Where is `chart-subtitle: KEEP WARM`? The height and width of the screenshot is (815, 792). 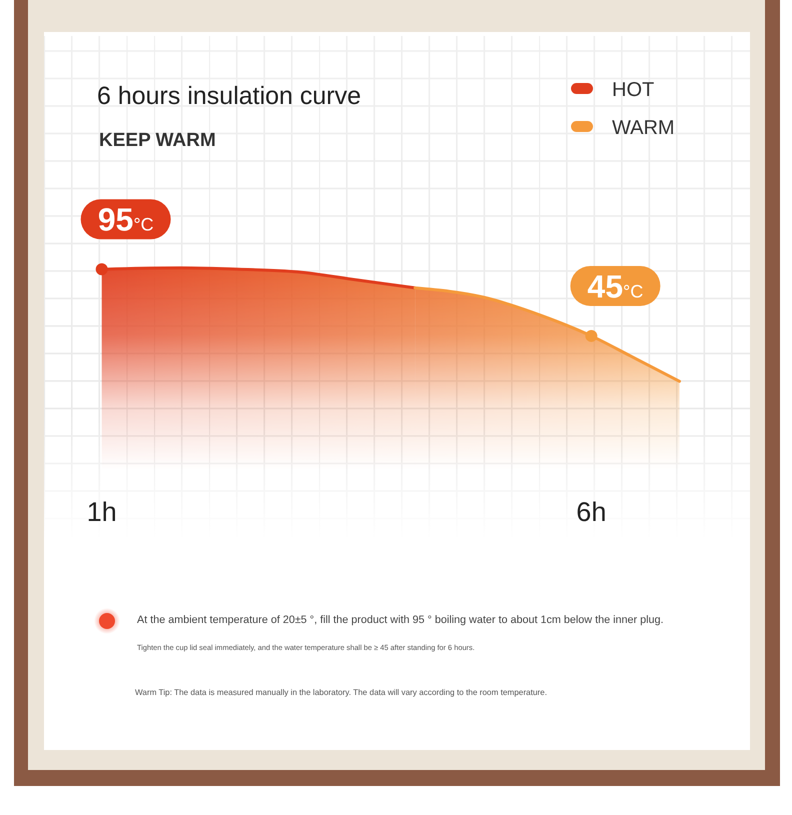 chart-subtitle: KEEP WARM is located at coordinates (157, 140).